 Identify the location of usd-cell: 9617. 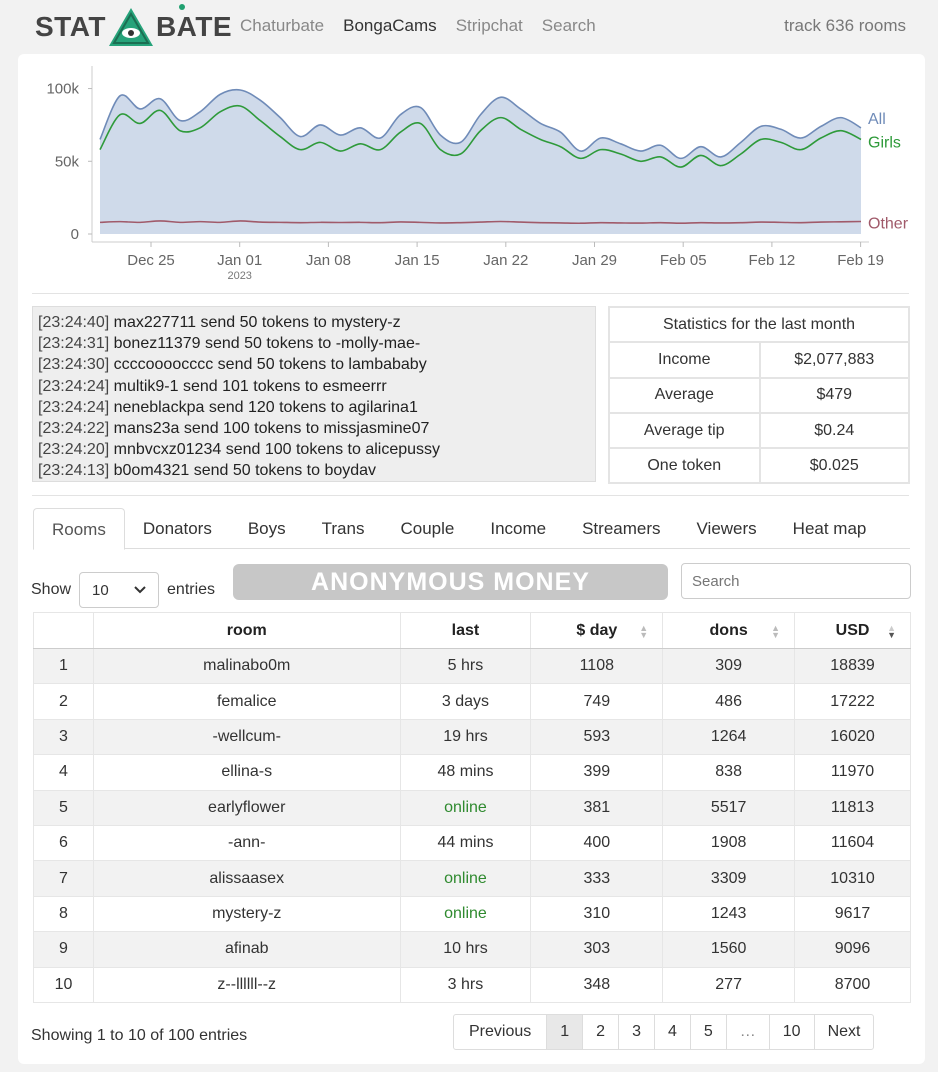
(852, 914).